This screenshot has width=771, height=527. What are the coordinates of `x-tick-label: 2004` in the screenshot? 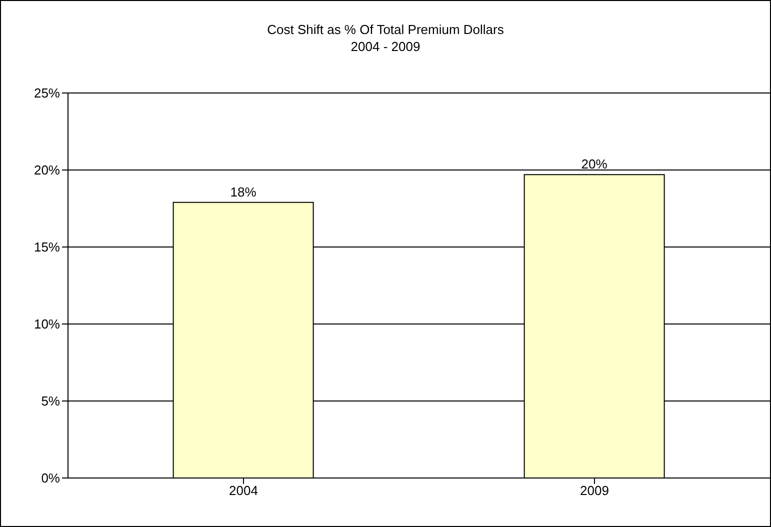 It's located at (243, 490).